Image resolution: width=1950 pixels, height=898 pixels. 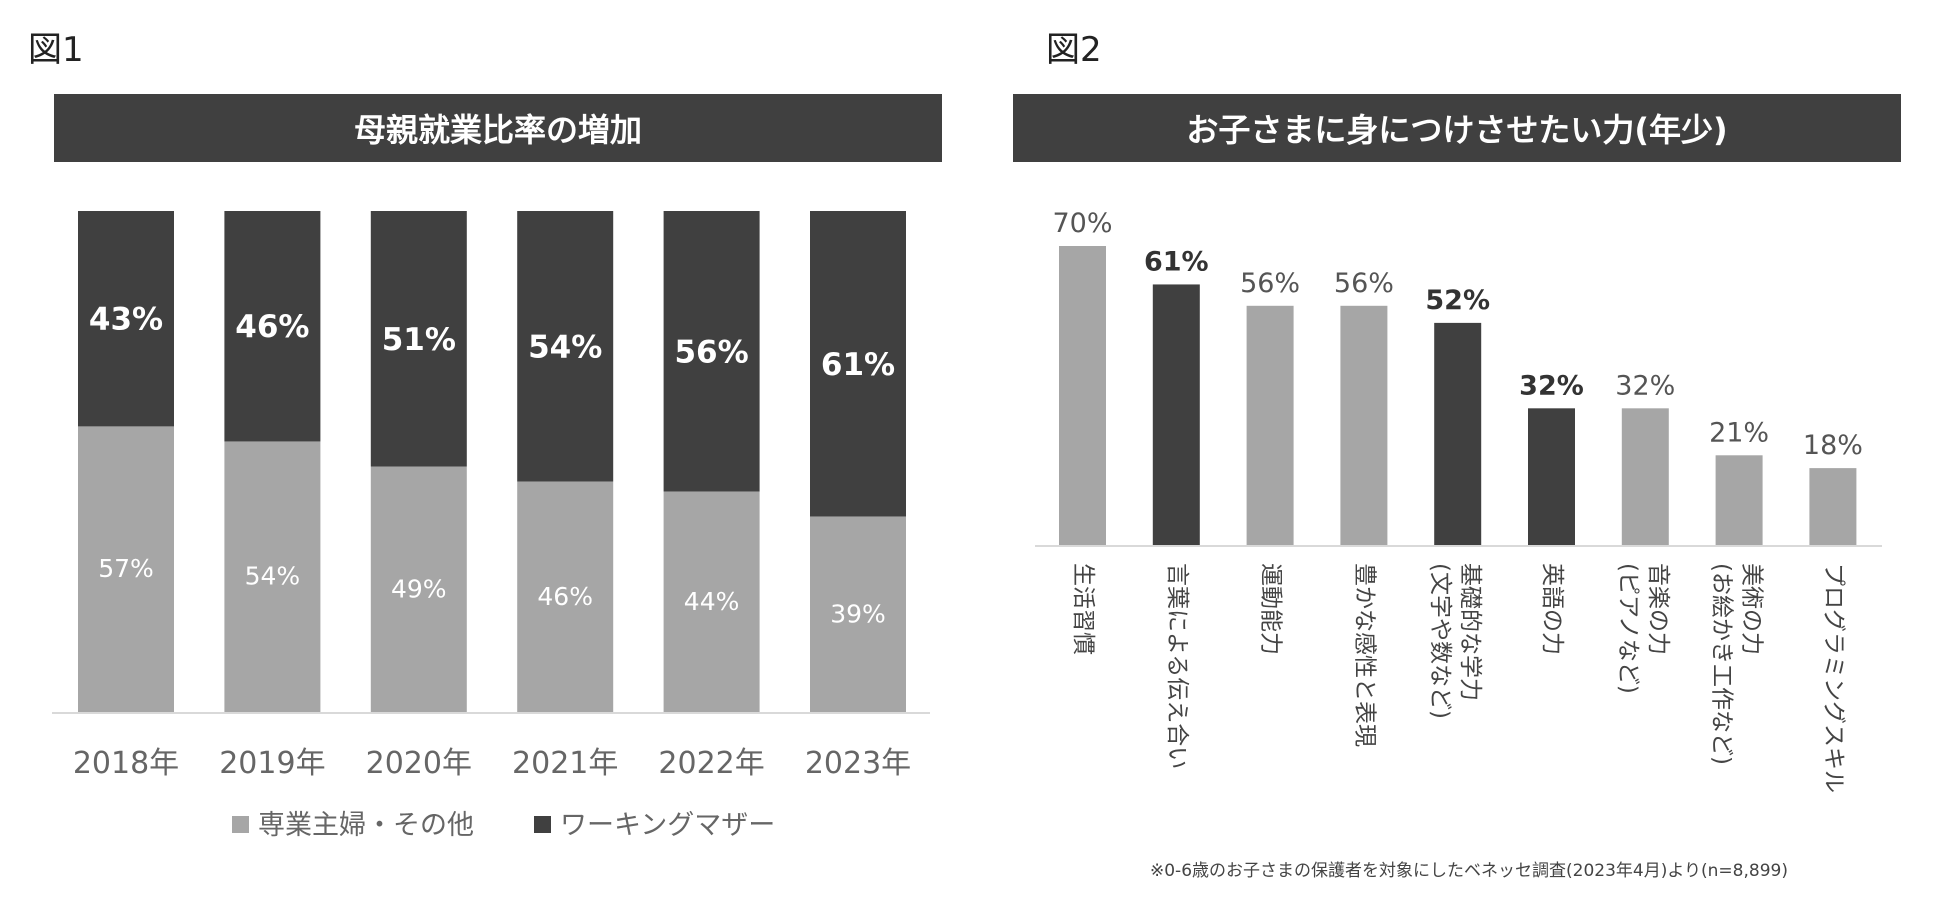 What do you see at coordinates (1083, 609) in the screenshot?
I see `x-tick-label: 生活習慣` at bounding box center [1083, 609].